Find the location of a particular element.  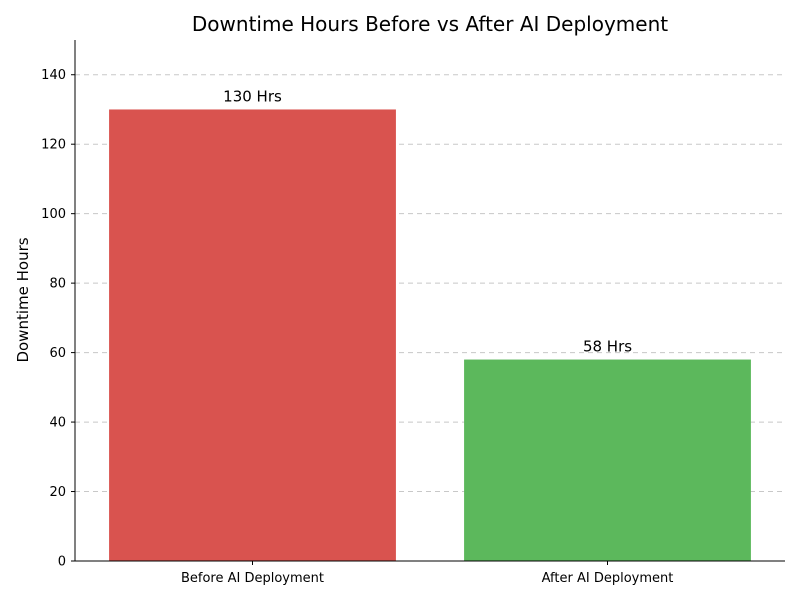

y-tick-label: 60 is located at coordinates (57, 353).